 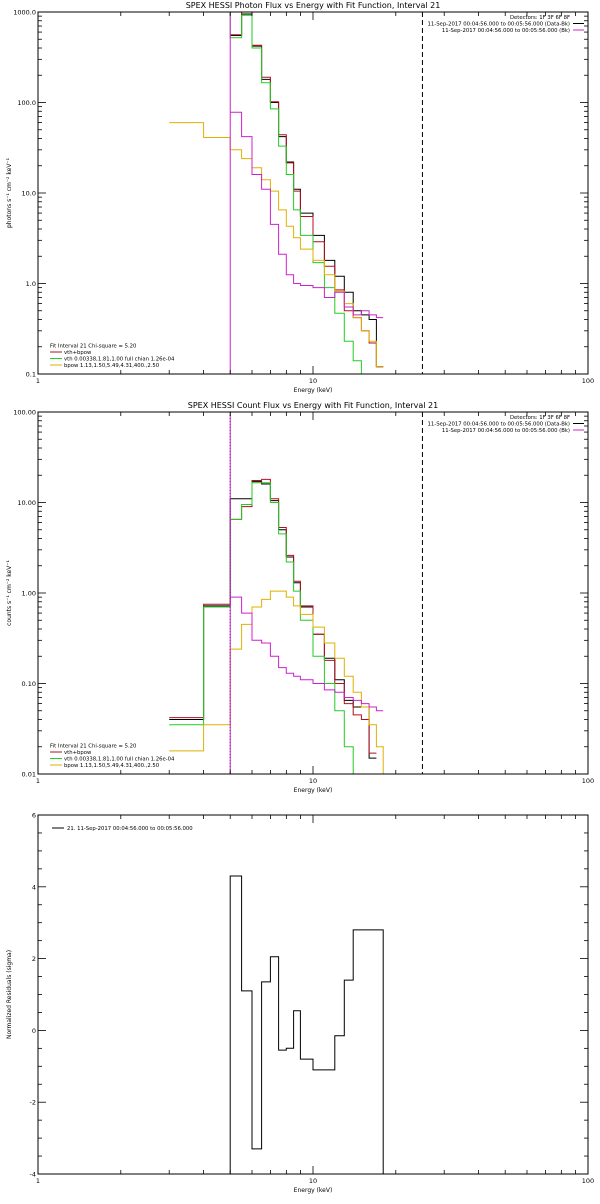 What do you see at coordinates (9, 192) in the screenshot?
I see `y-axis-label: photons s⁻¹ cm⁻² keV⁻¹` at bounding box center [9, 192].